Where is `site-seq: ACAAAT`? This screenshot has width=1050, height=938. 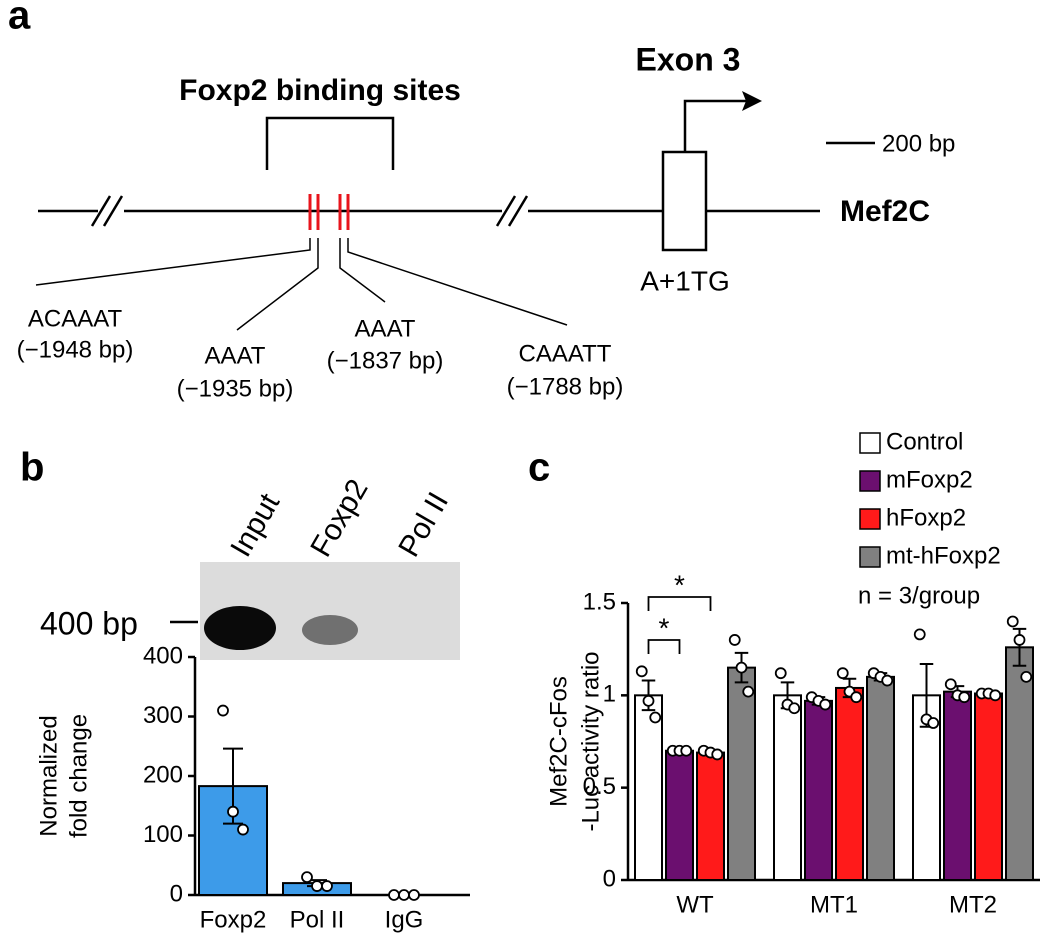 site-seq: ACAAAT is located at coordinates (75, 318).